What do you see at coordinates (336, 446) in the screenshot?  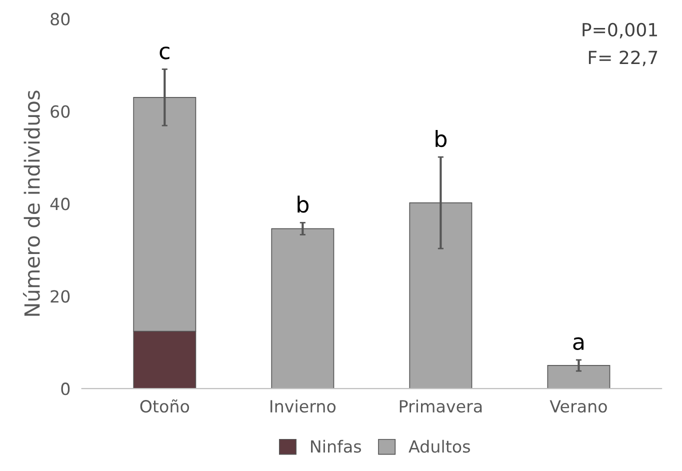 I see `legend-label: Ninfas` at bounding box center [336, 446].